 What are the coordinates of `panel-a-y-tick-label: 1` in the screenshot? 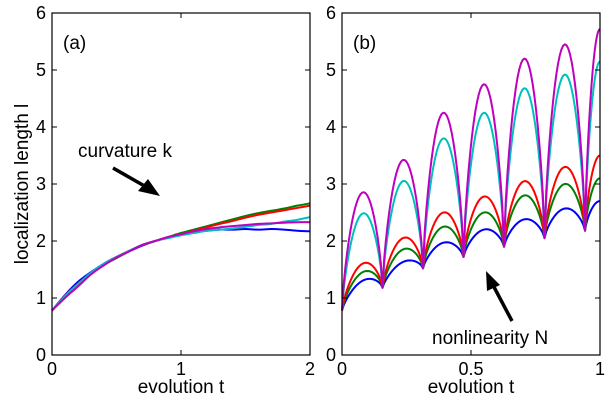 It's located at (41, 298).